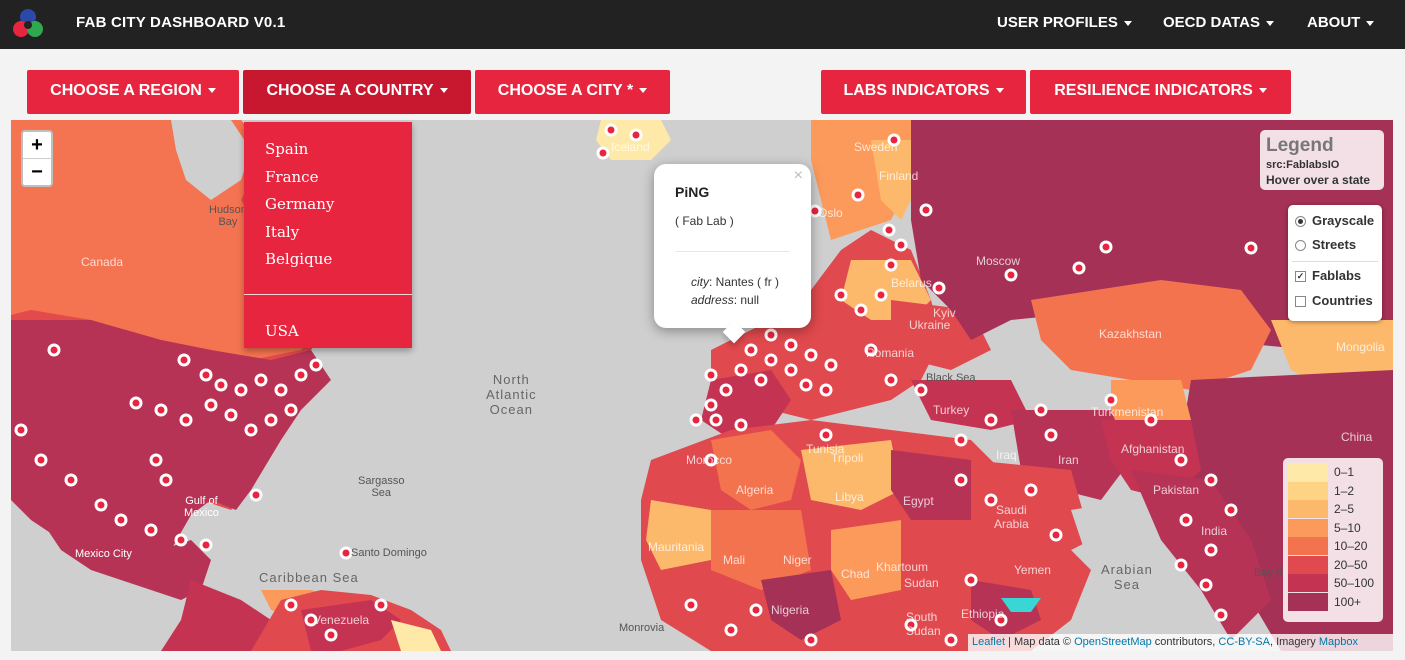 The image size is (1405, 660). Describe the element at coordinates (998, 261) in the screenshot. I see `label-moscow: Moscow` at that location.